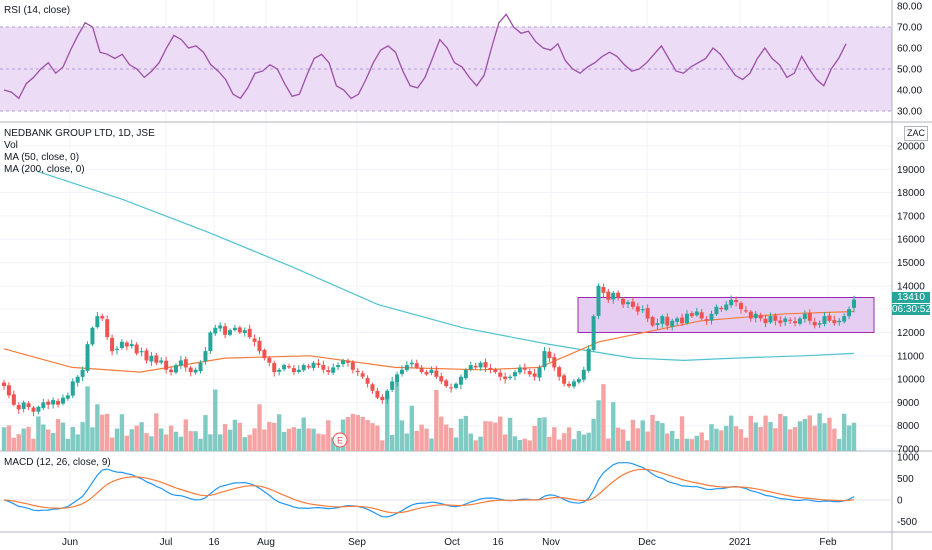 Image resolution: width=932 pixels, height=550 pixels. What do you see at coordinates (340, 440) in the screenshot?
I see `earnings-marker: E` at bounding box center [340, 440].